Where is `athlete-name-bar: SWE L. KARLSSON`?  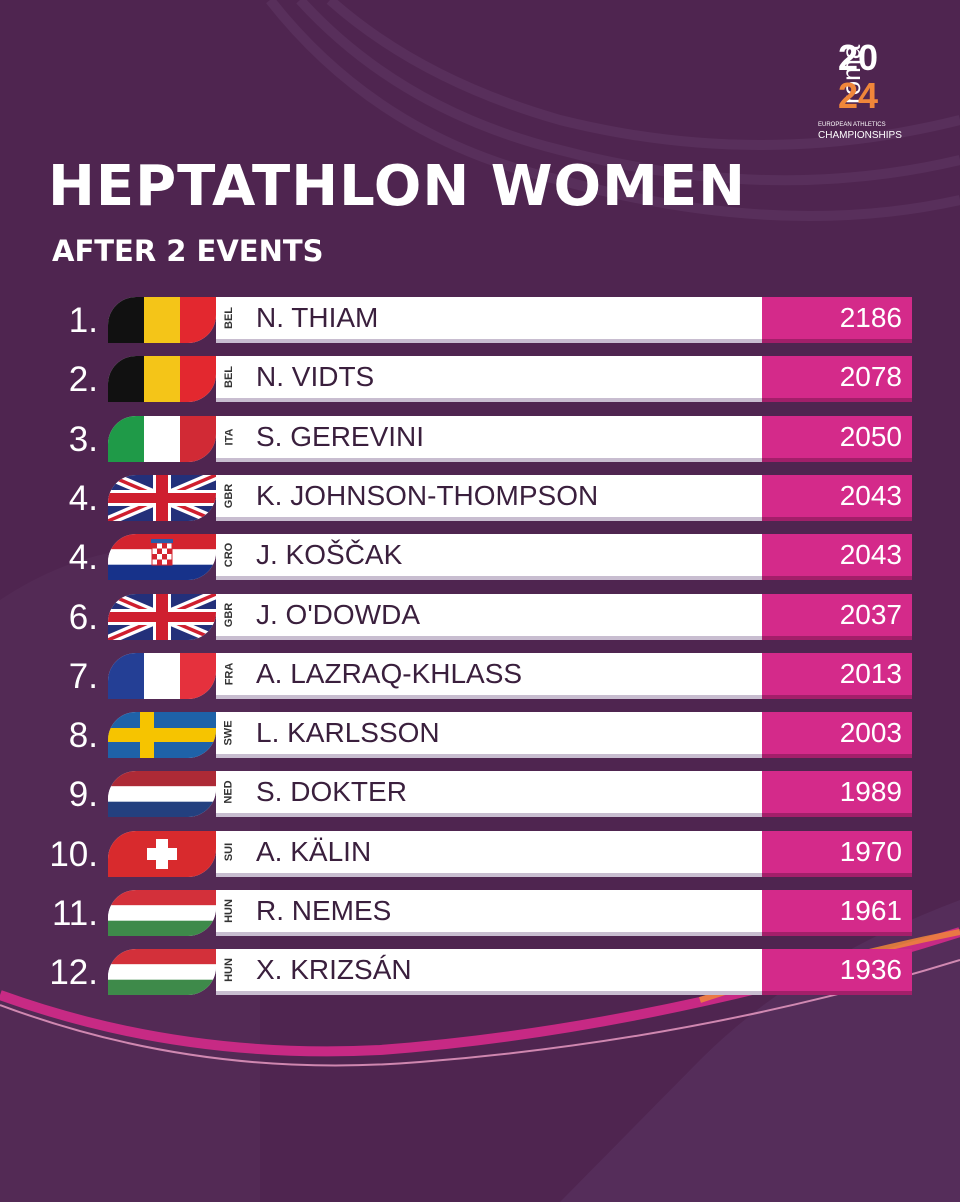
athlete-name-bar: SWE L. KARLSSON is located at coordinates (489, 735).